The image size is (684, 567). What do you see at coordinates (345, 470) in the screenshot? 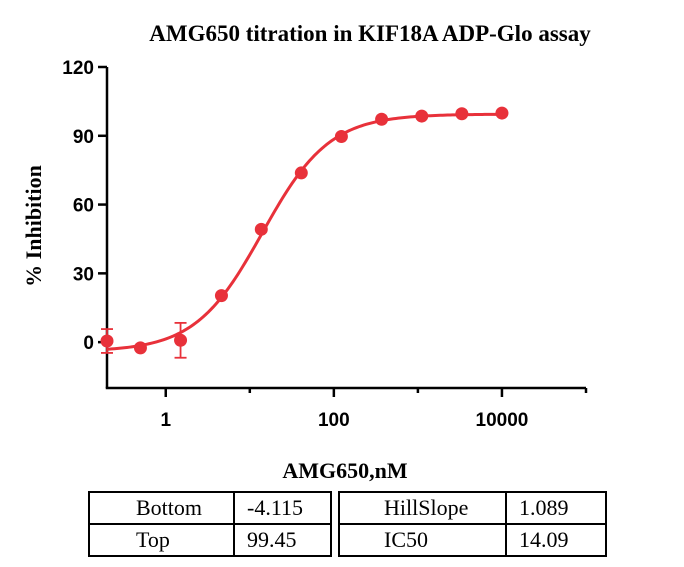
I see `x-axis-title: AMG650,nM` at bounding box center [345, 470].